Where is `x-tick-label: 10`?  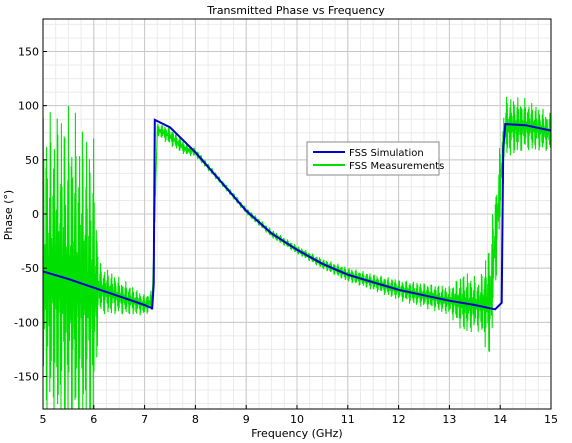
x-tick-label: 10 is located at coordinates (297, 419).